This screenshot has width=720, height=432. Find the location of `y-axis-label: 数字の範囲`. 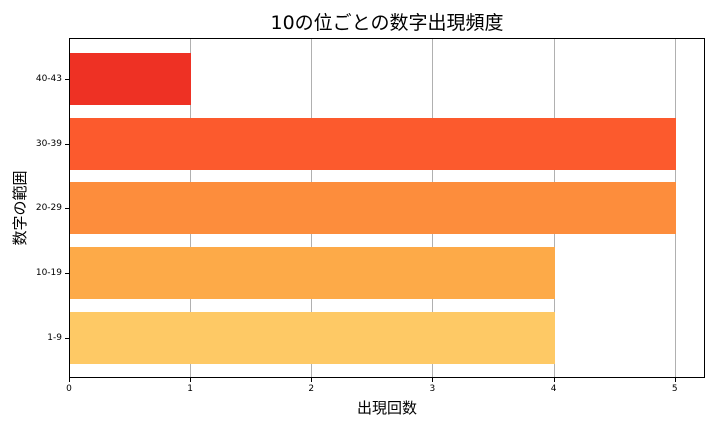

y-axis-label: 数字の範囲 is located at coordinates (20, 208).